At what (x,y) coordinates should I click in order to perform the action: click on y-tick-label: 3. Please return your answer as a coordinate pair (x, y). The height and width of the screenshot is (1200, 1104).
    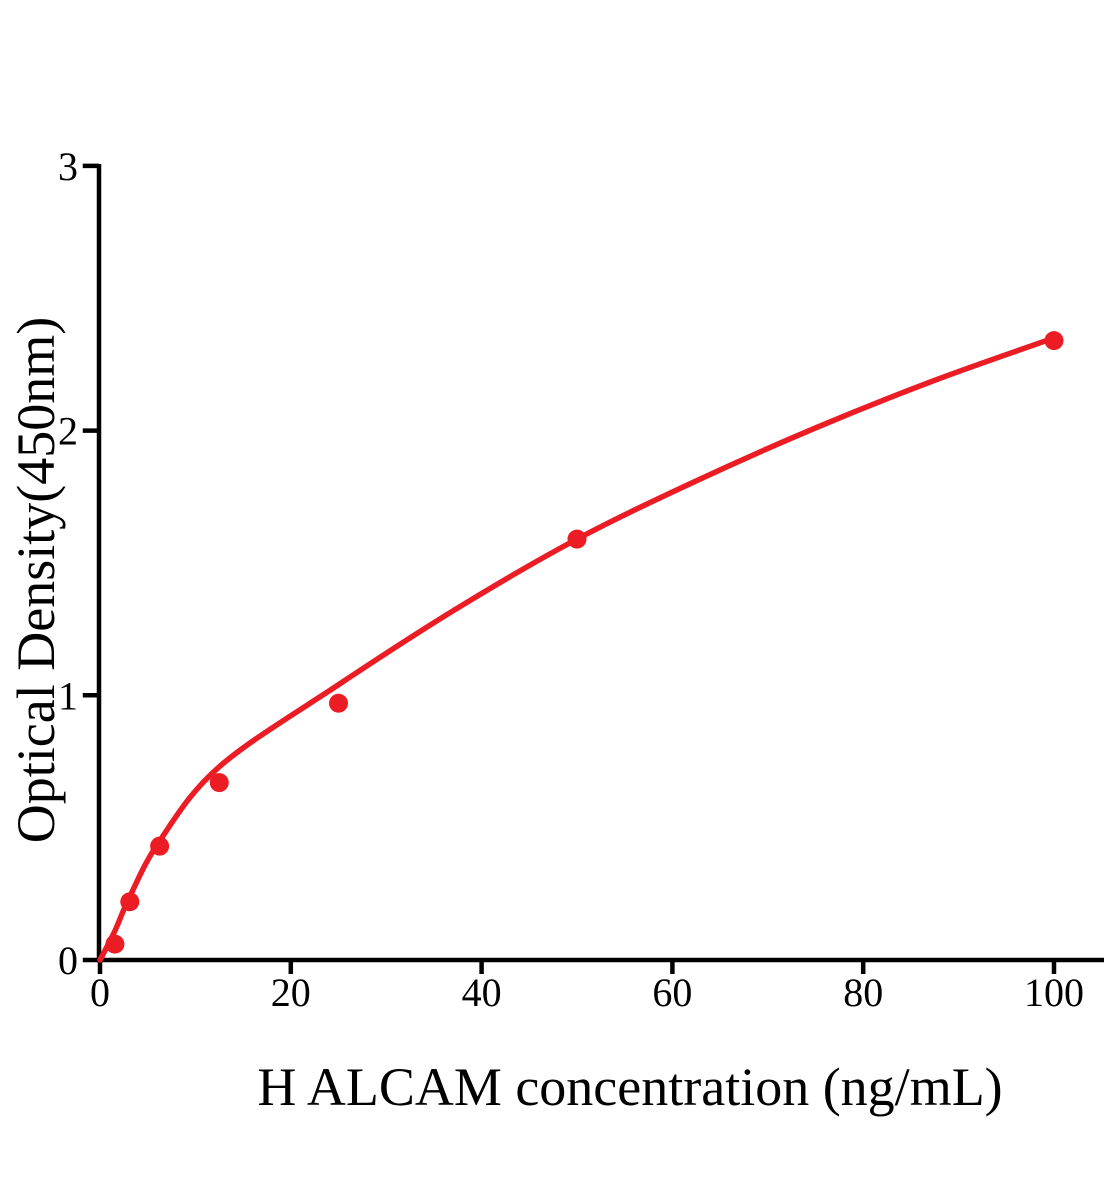
    Looking at the image, I should click on (68, 166).